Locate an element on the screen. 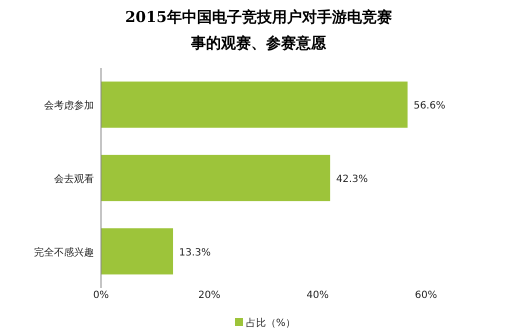 Image resolution: width=517 pixels, height=336 pixels. legend-label: 占比（%） is located at coordinates (271, 323).